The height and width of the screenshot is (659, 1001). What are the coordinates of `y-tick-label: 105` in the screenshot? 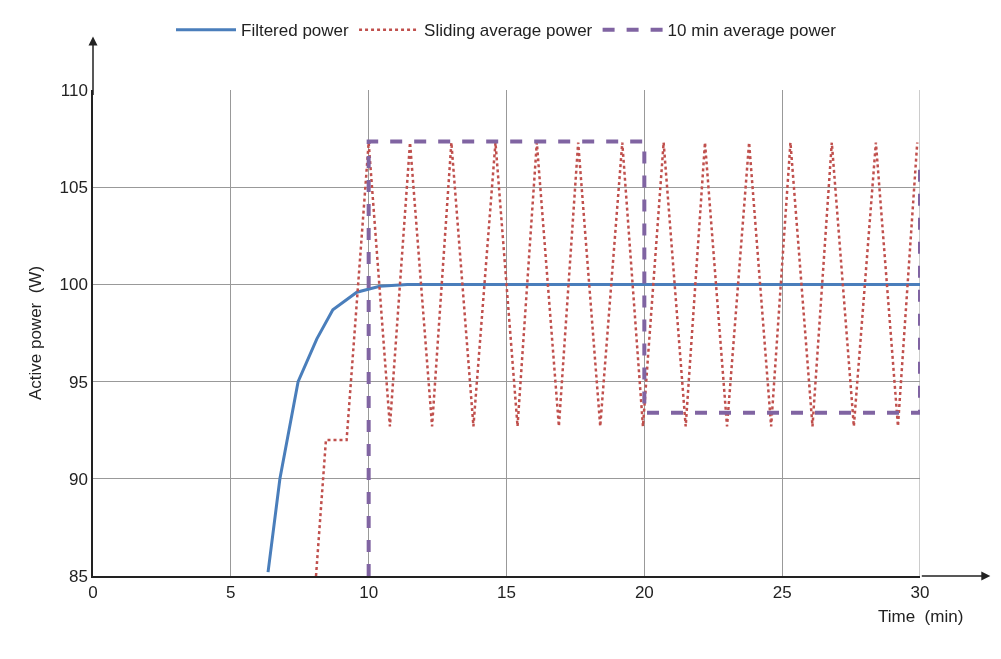 It's located at (73, 188).